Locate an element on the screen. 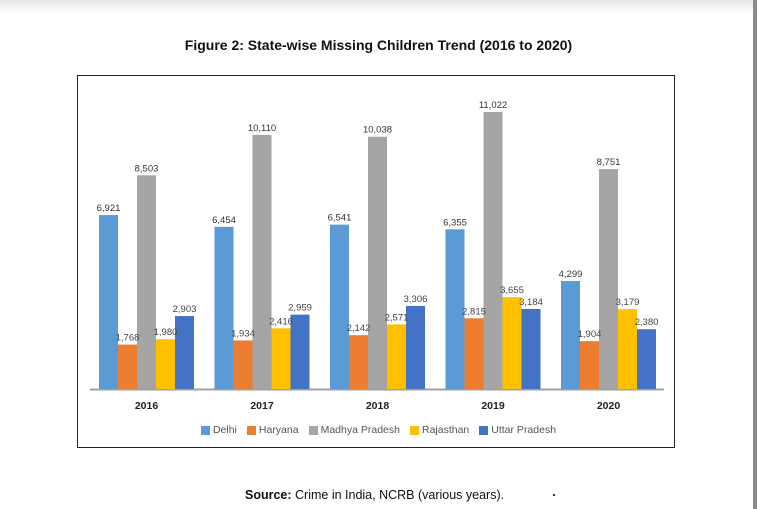  bar-madhya-pradesh-2017 is located at coordinates (262, 261).